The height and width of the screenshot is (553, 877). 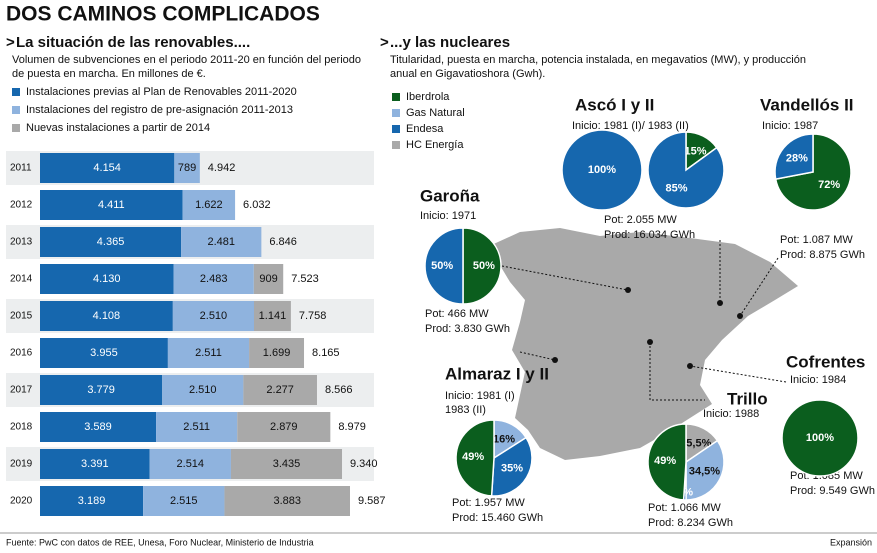 What do you see at coordinates (512, 469) in the screenshot?
I see `slice-label: 35%` at bounding box center [512, 469].